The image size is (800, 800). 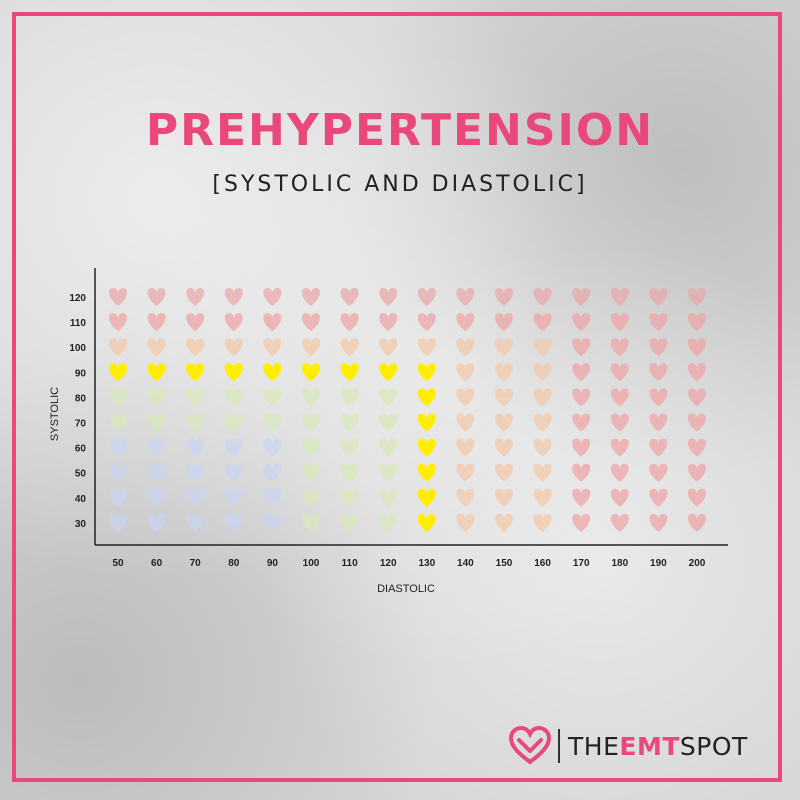 I want to click on y-tick-labels: 30 40 50 60 70 80 90 100 110 120, so click(x=77, y=411).